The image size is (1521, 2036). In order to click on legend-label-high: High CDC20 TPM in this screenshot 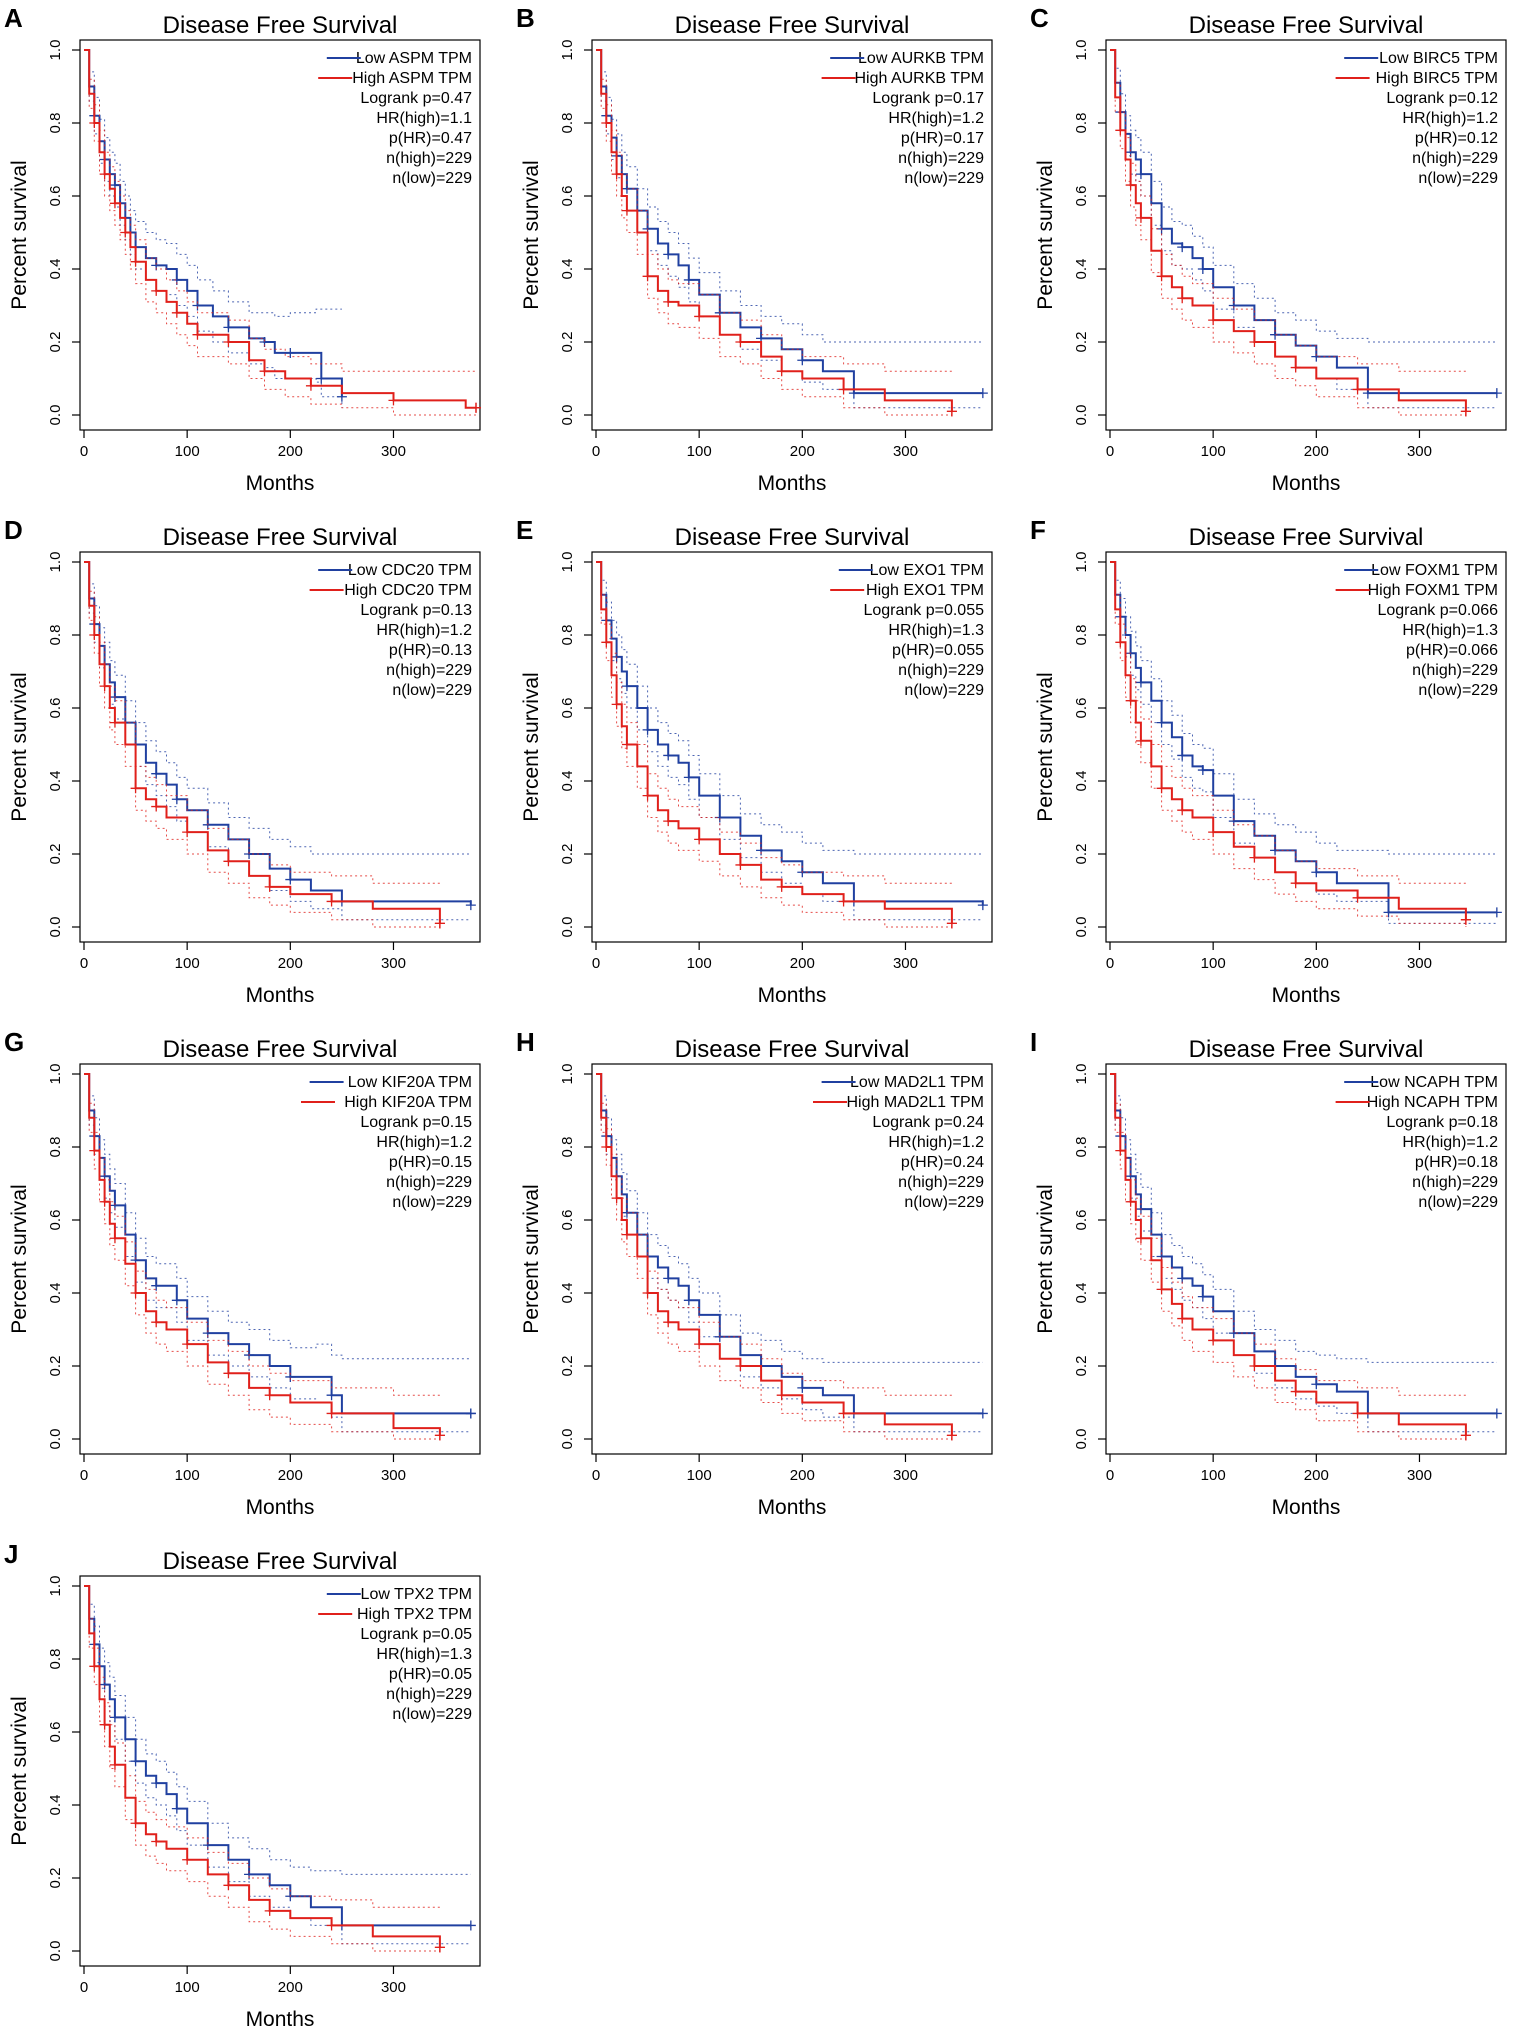, I will do `click(408, 590)`.